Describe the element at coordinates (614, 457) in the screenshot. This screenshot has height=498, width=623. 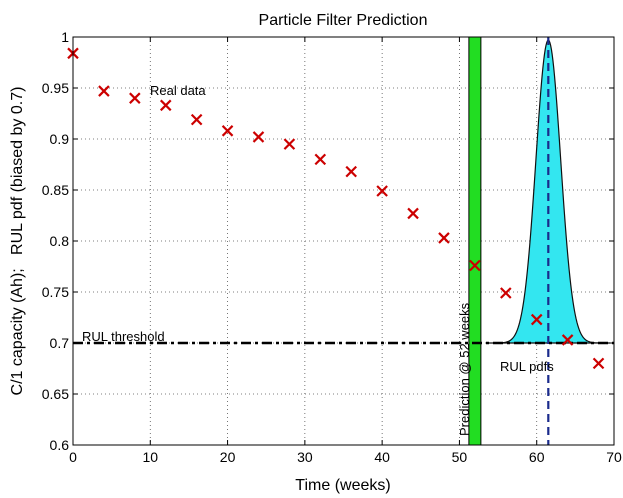
I see `x-tick-label: 70` at that location.